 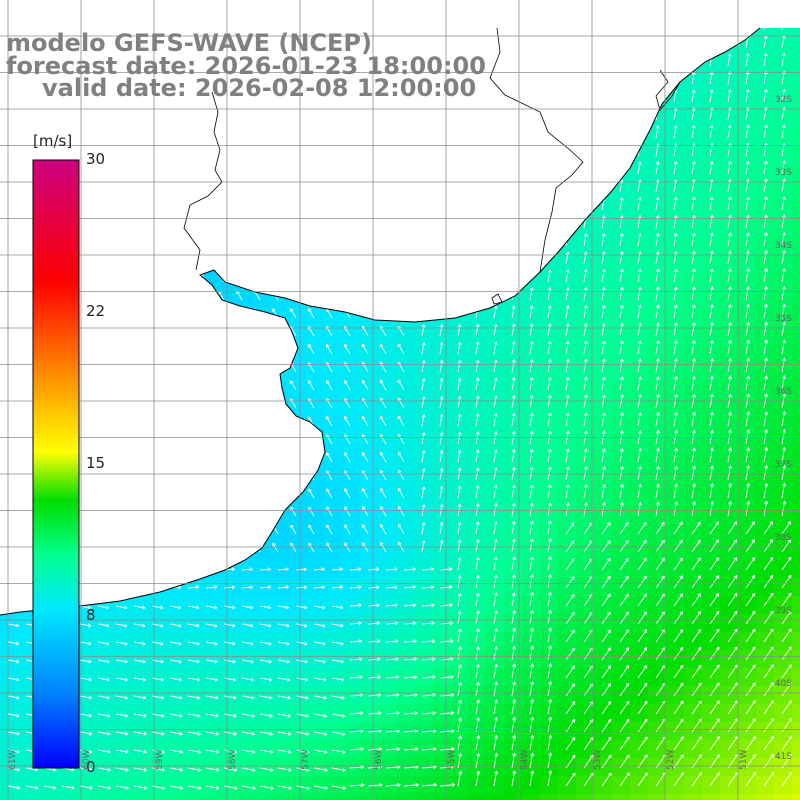 What do you see at coordinates (452, 759) in the screenshot?
I see `lon-label-55w: 55W` at bounding box center [452, 759].